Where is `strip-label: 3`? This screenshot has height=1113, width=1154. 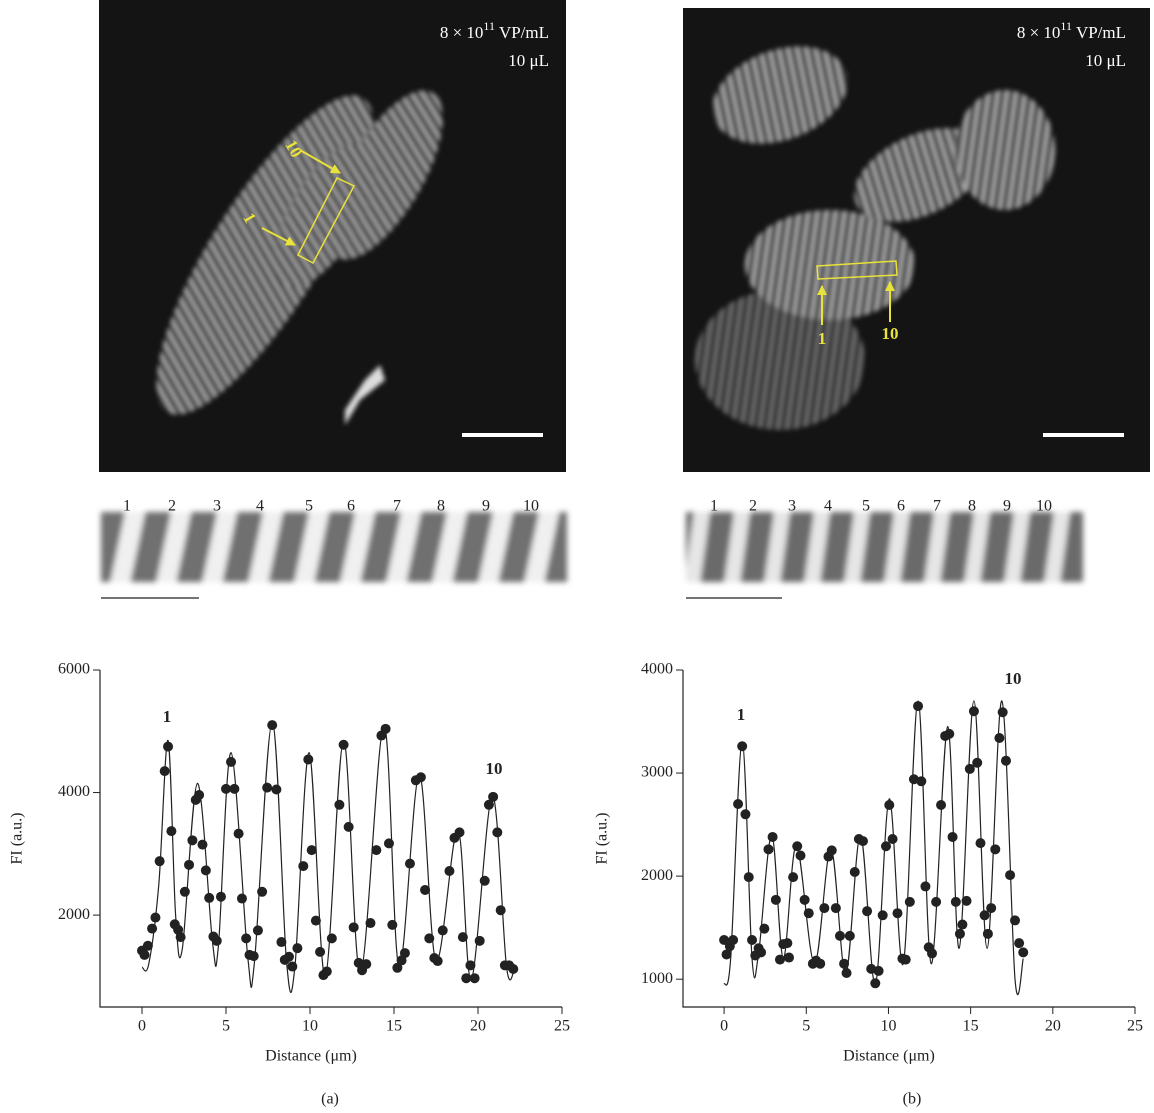
strip-label: 3 is located at coordinates (217, 506).